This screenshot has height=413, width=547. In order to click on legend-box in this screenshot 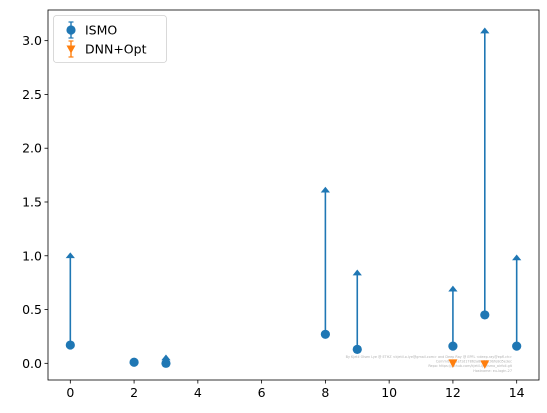, I will do `click(110, 39)`.